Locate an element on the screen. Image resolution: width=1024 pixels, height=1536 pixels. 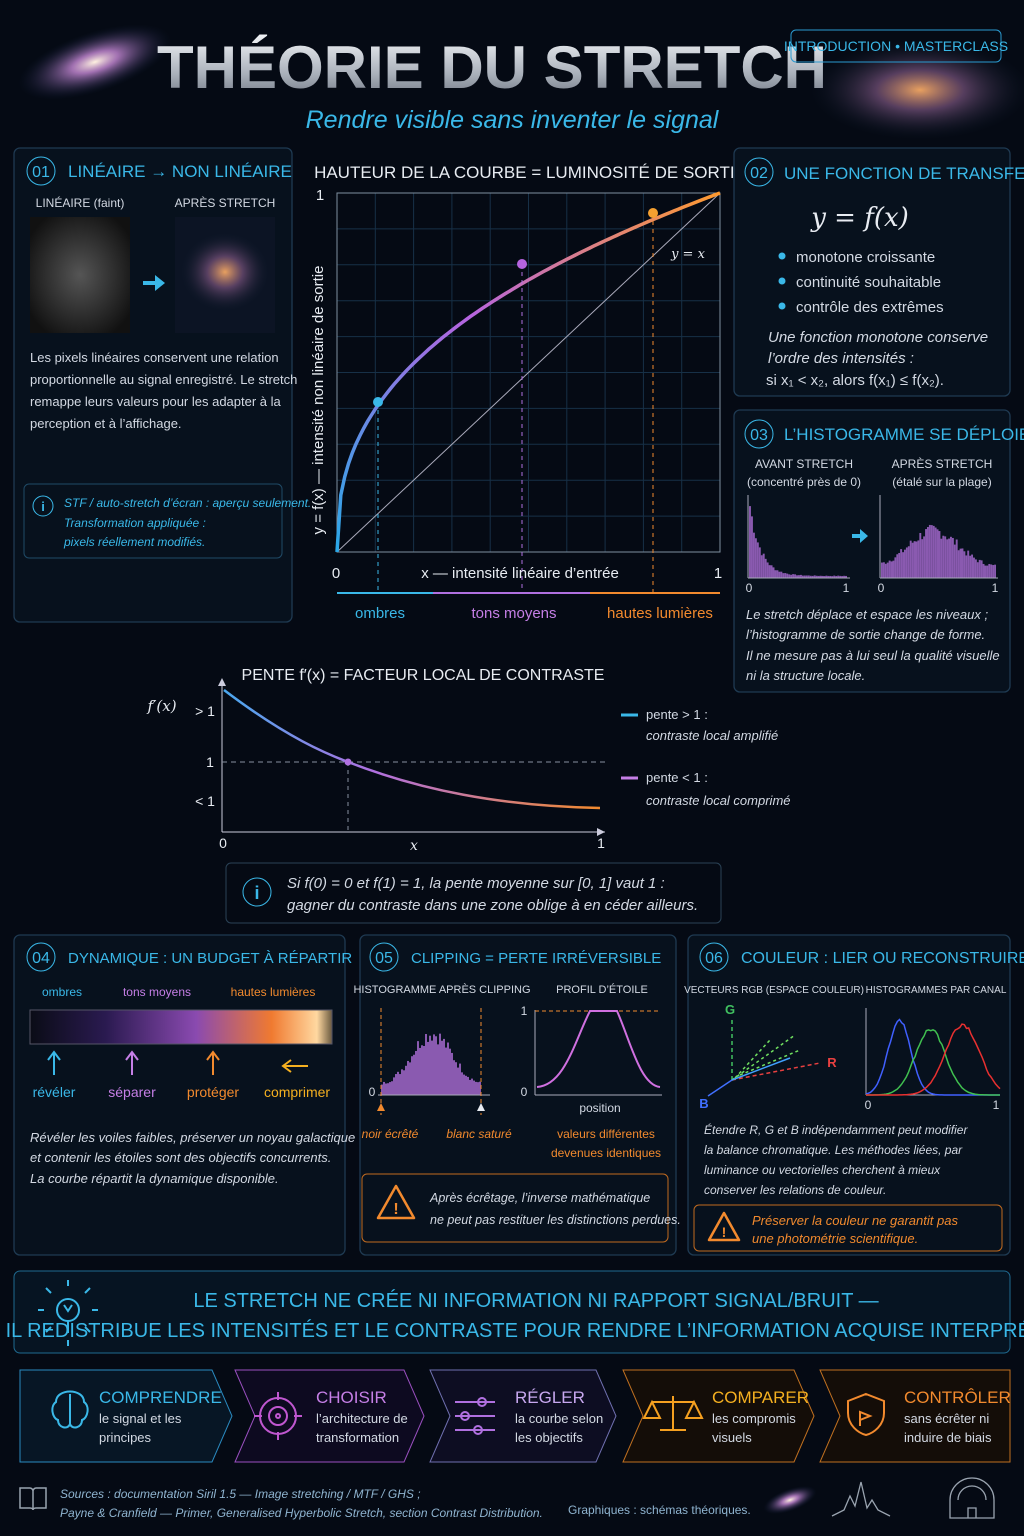
note-box is located at coordinates (153, 521).